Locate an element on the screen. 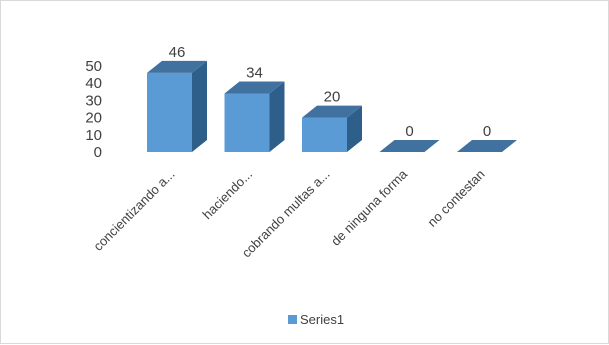 The image size is (609, 345). data-label: 34 is located at coordinates (254, 73).